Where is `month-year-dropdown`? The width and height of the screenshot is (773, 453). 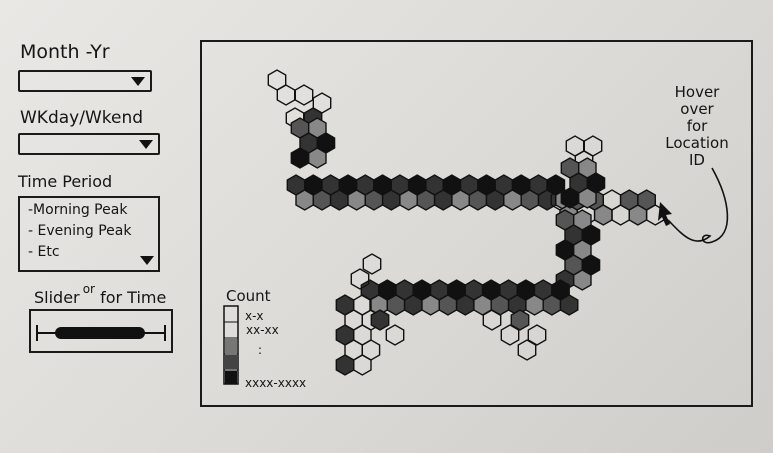 month-year-dropdown is located at coordinates (85, 81).